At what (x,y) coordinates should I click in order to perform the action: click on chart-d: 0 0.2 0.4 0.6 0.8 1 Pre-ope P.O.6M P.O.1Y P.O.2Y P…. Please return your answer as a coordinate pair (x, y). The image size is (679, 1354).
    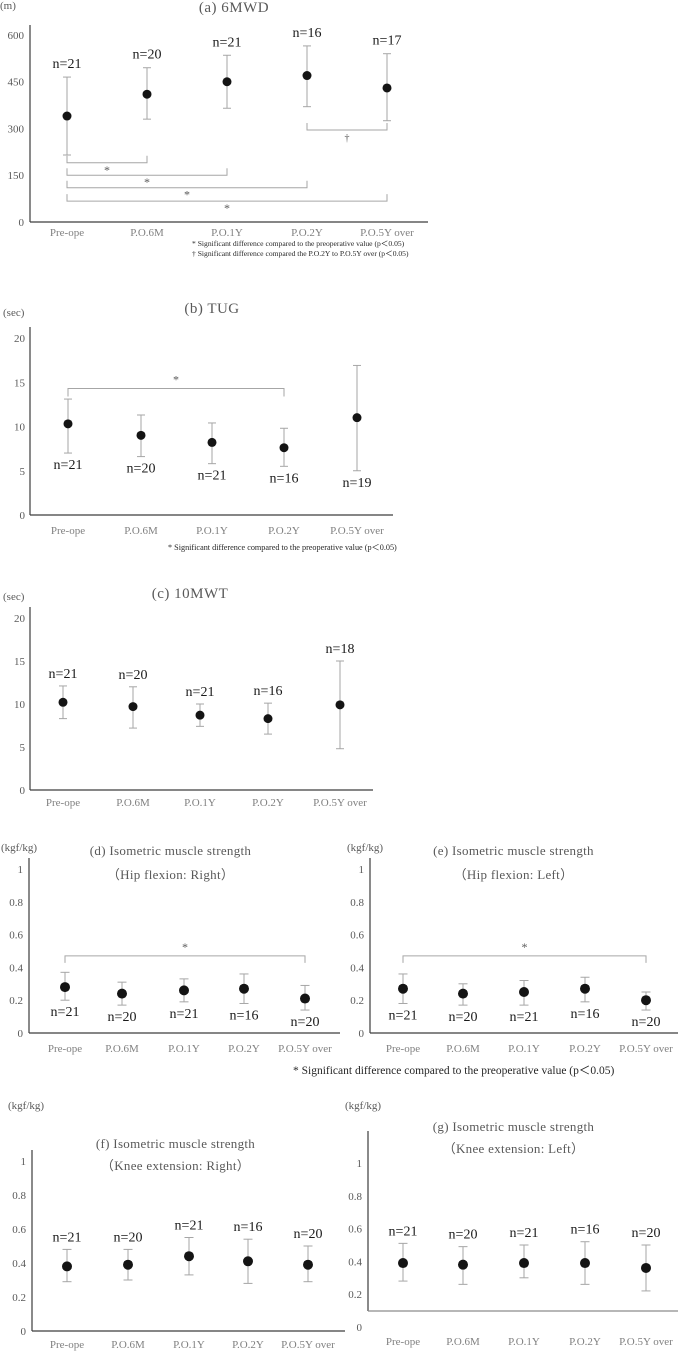
    Looking at the image, I should click on (174, 956).